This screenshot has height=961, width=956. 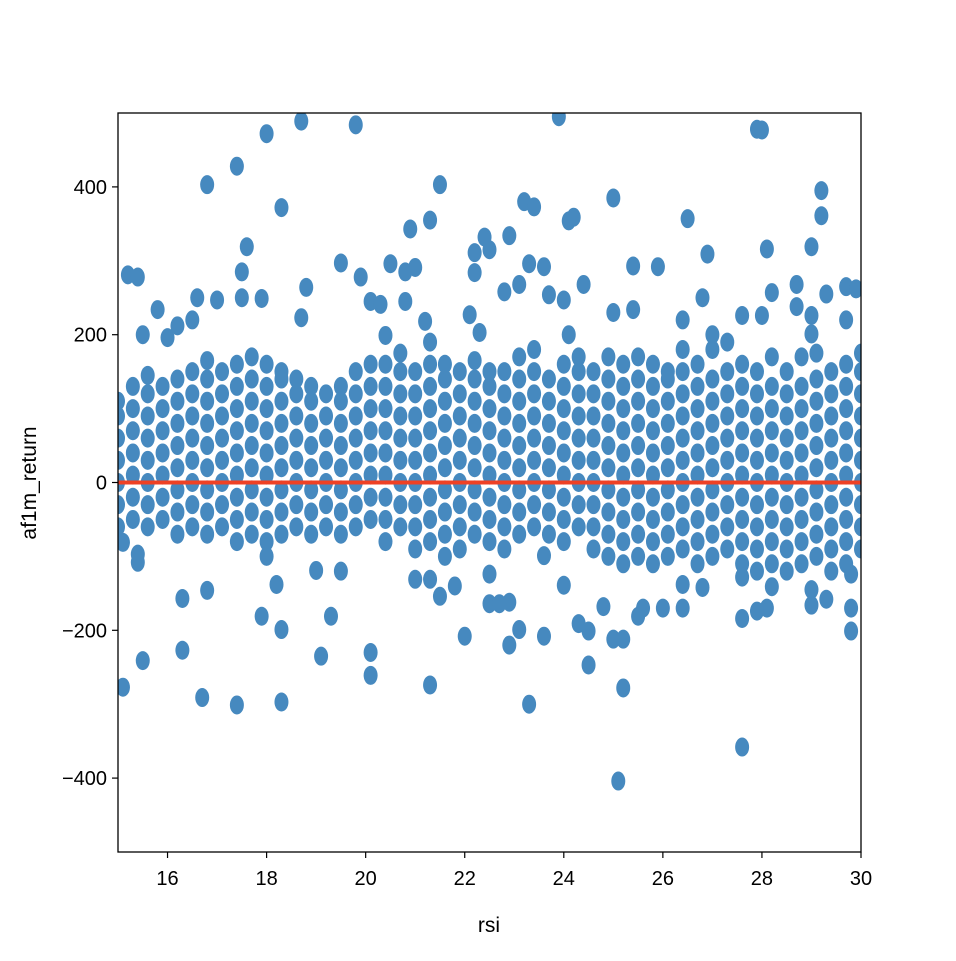 I want to click on x-tick-label: 16, so click(x=167, y=879).